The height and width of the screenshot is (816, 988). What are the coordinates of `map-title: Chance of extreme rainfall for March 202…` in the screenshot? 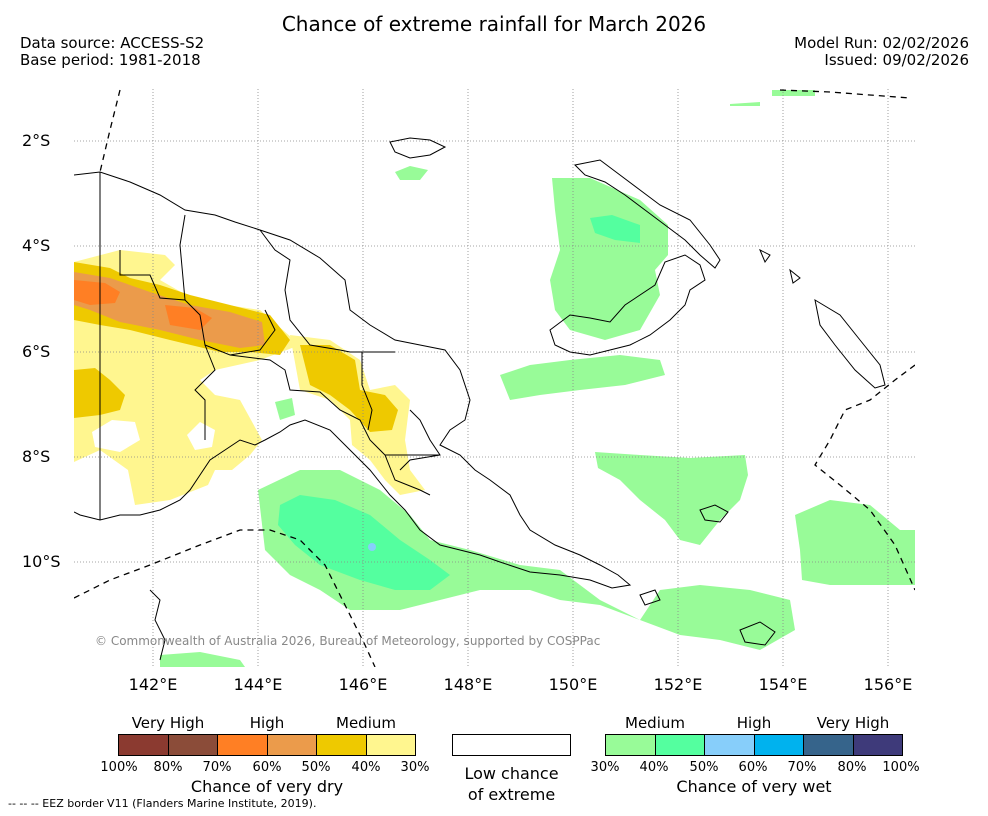 It's located at (494, 24).